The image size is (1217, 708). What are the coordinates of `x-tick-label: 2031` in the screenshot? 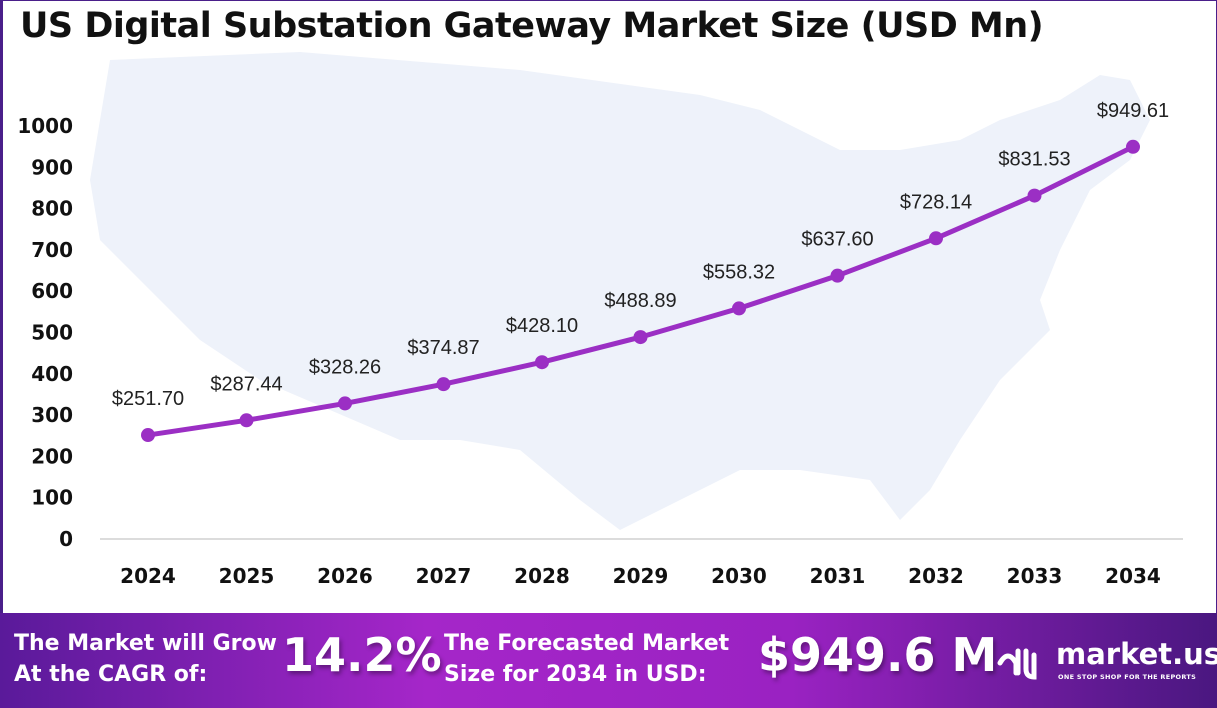 It's located at (838, 576).